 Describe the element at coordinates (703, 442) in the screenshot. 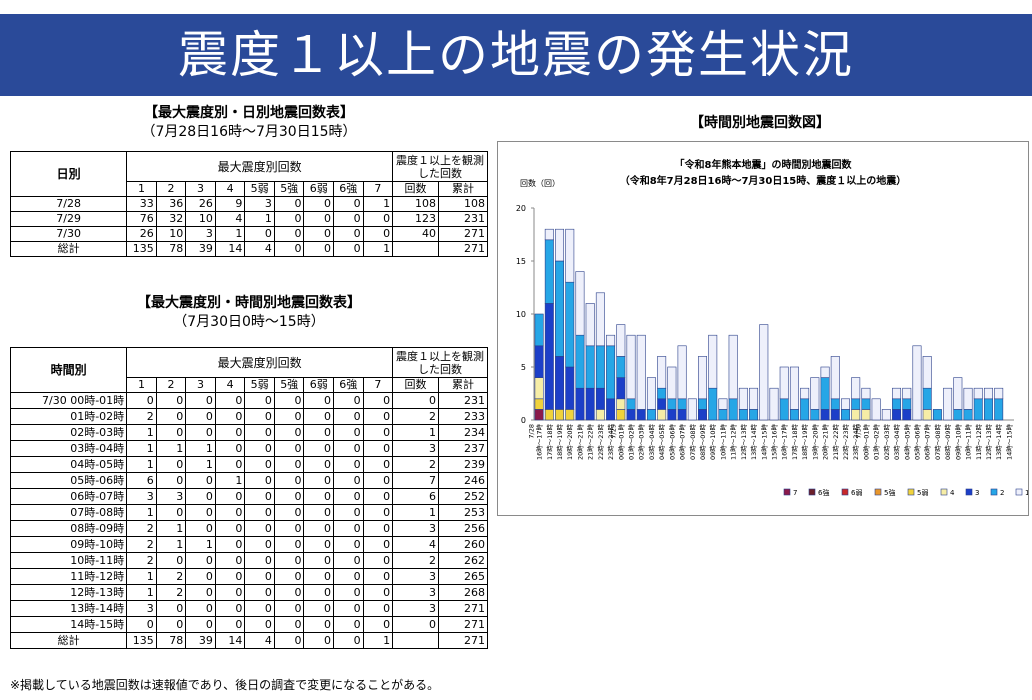

I see `x-tick-label: 08時～09時` at that location.